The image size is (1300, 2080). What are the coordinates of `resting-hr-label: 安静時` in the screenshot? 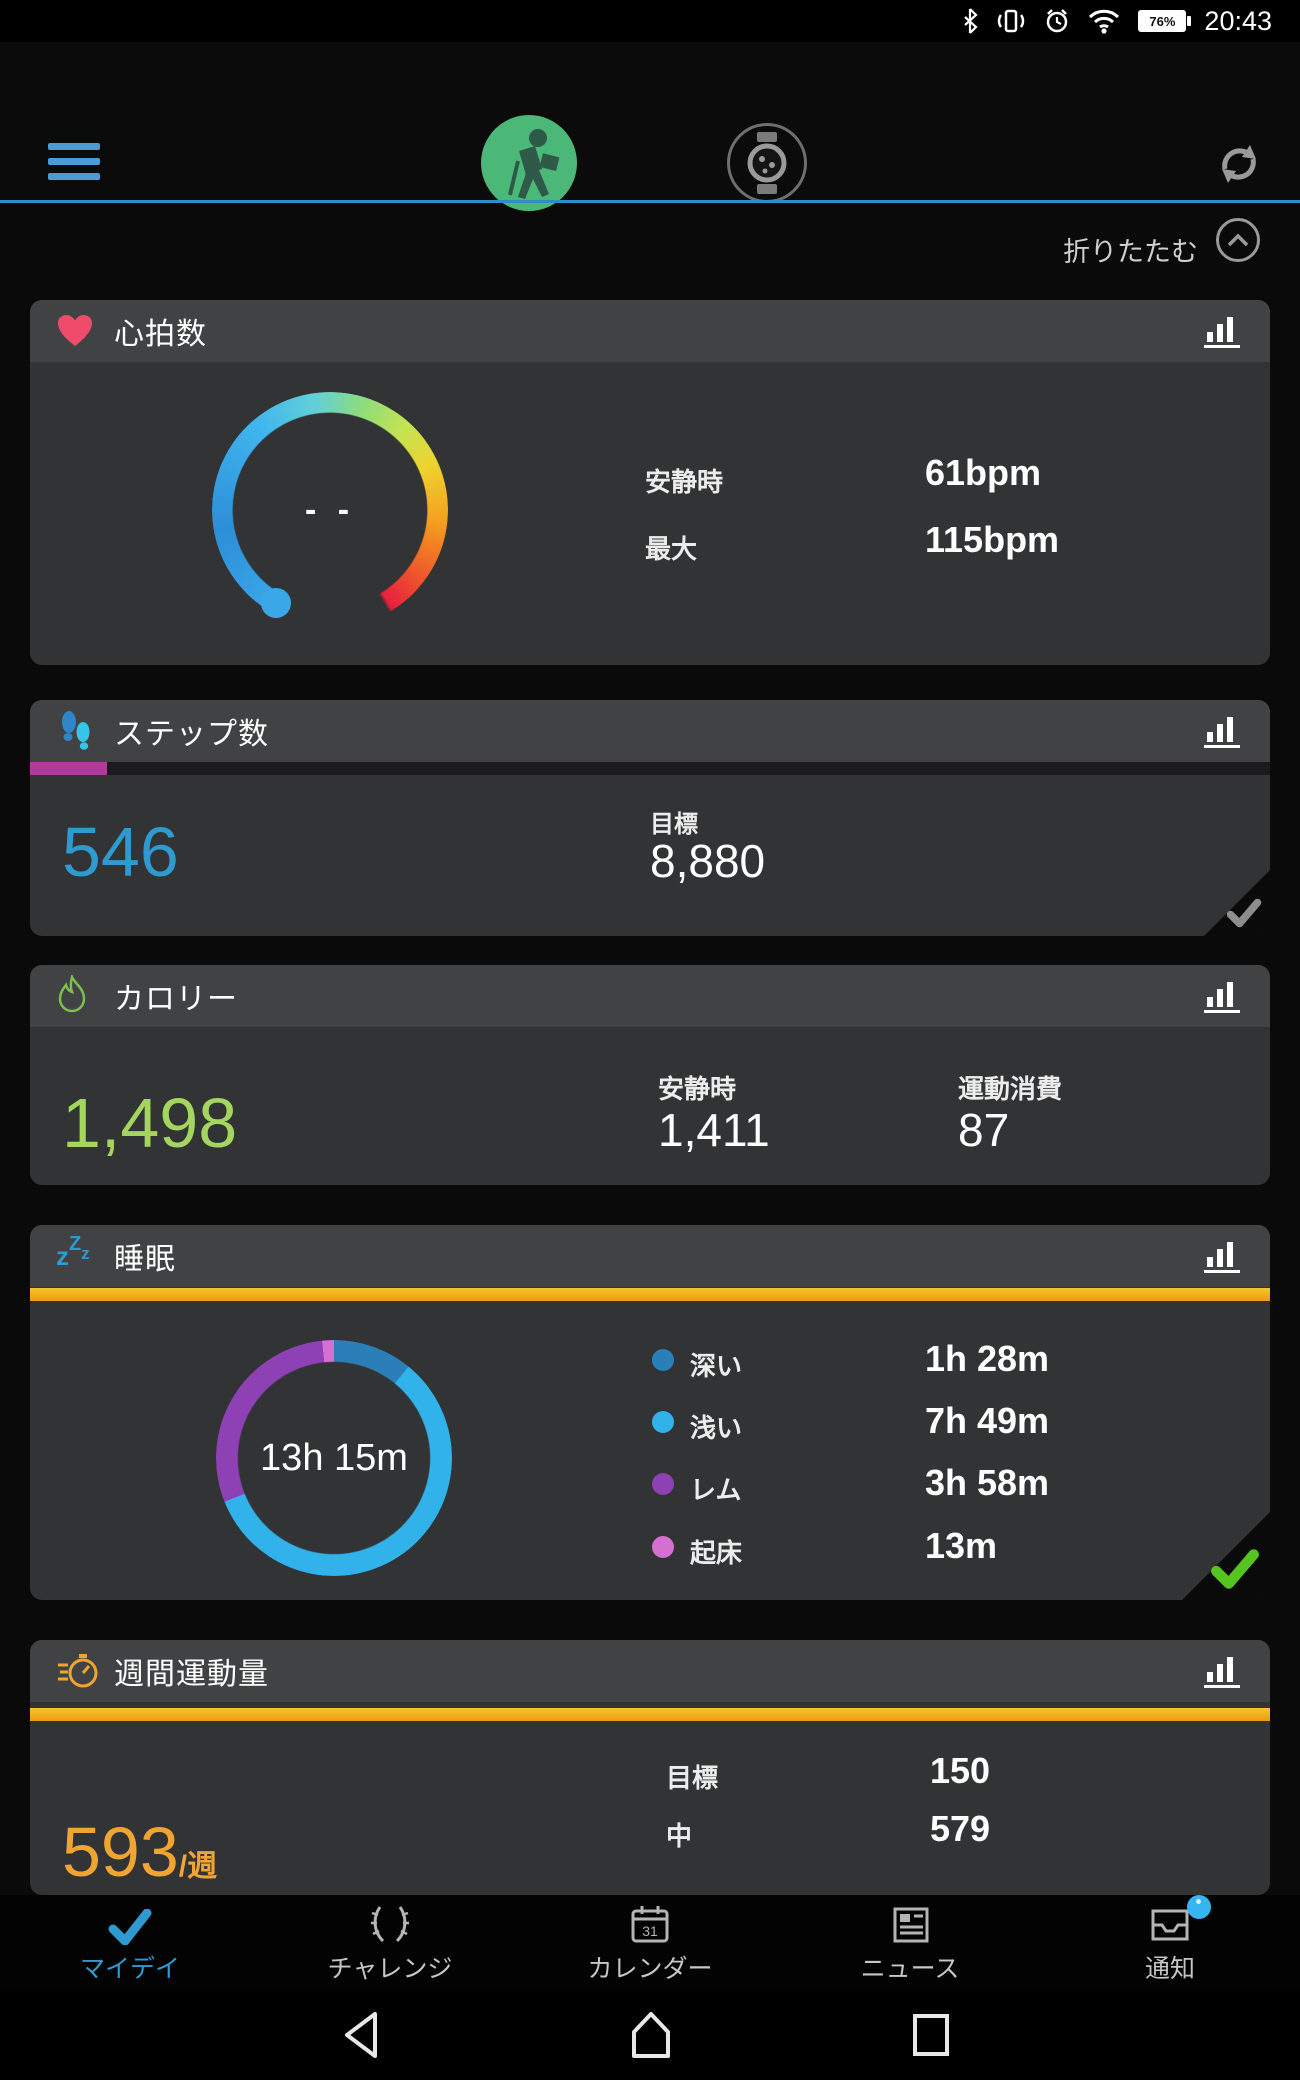 It's located at (684, 482).